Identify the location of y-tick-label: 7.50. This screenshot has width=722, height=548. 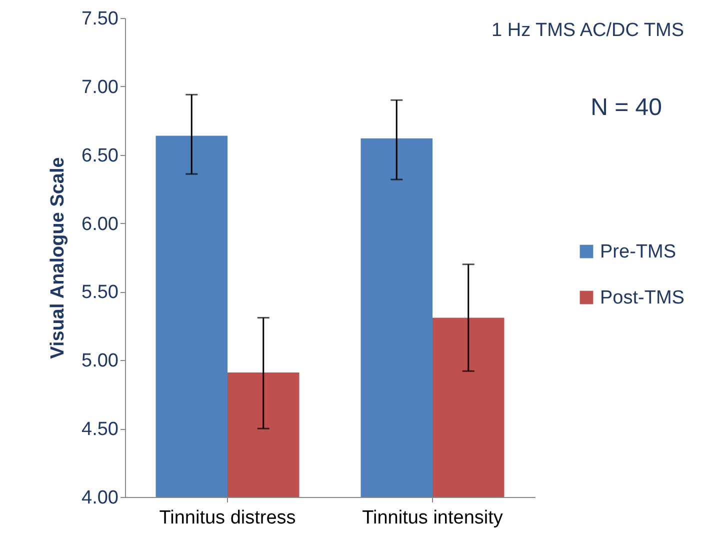
(100, 19).